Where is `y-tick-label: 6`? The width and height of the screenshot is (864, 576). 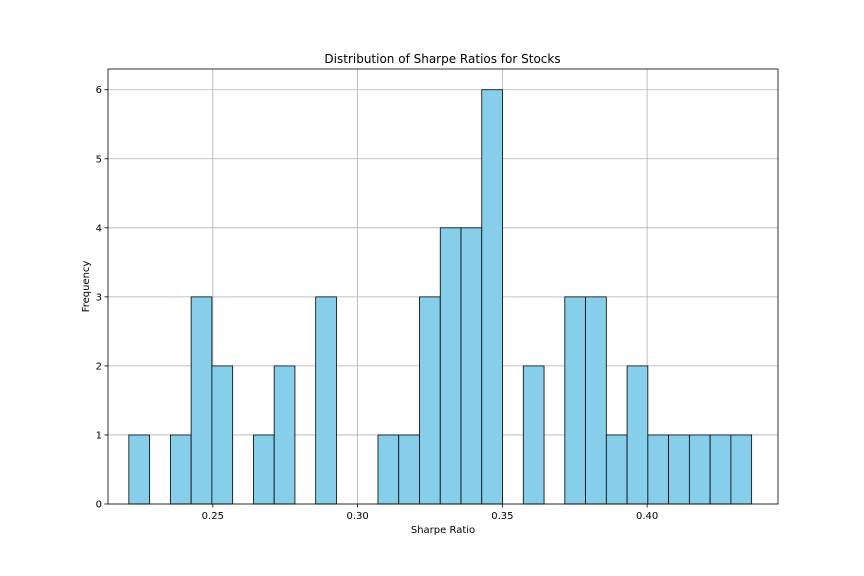 y-tick-label: 6 is located at coordinates (99, 90).